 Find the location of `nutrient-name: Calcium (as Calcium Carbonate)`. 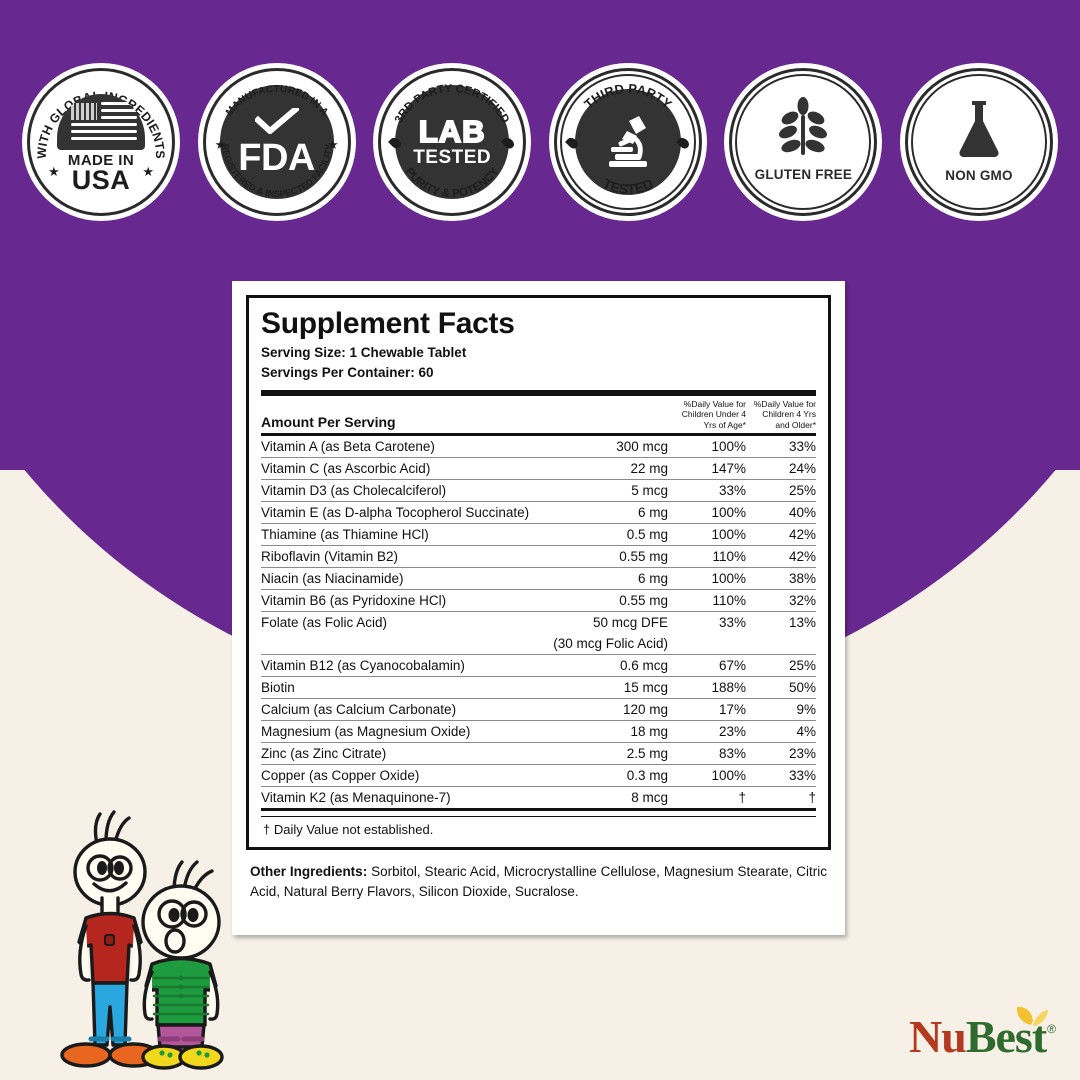

nutrient-name: Calcium (as Calcium Carbonate) is located at coordinates (404, 709).